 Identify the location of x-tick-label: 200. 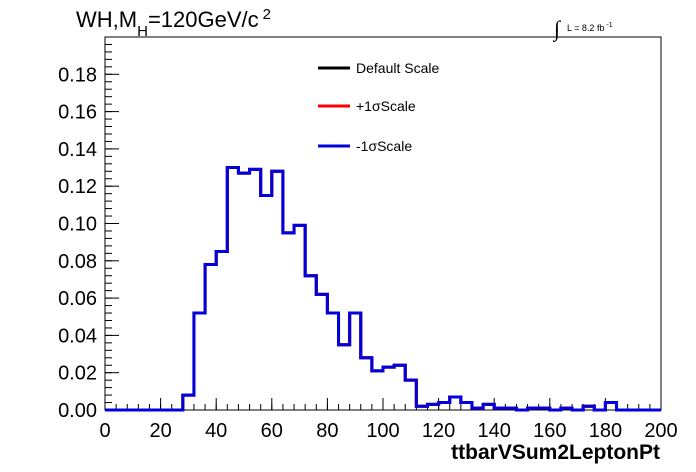
(660, 431).